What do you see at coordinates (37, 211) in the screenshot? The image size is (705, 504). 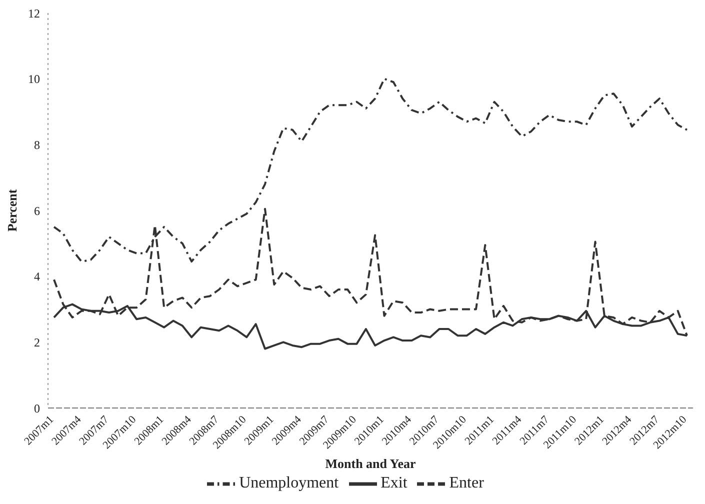 I see `y-tick-label: 6` at bounding box center [37, 211].